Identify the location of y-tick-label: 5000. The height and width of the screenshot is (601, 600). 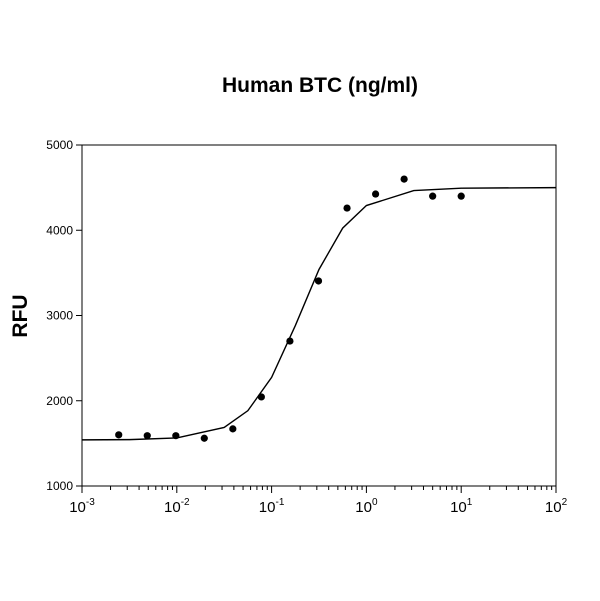
(59, 145).